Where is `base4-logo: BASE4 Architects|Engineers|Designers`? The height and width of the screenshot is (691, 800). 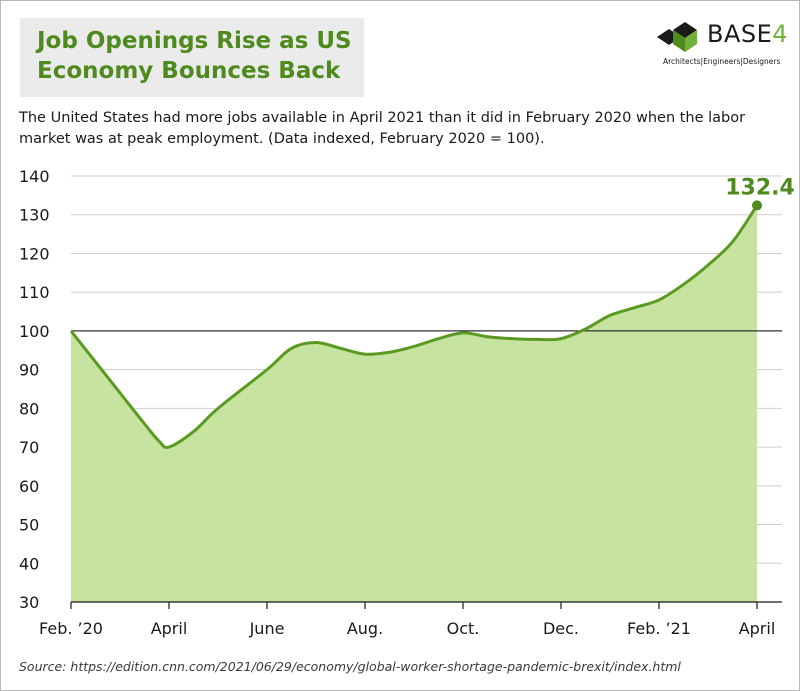
base4-logo: BASE4 Architects|Engineers|Designers is located at coordinates (722, 43).